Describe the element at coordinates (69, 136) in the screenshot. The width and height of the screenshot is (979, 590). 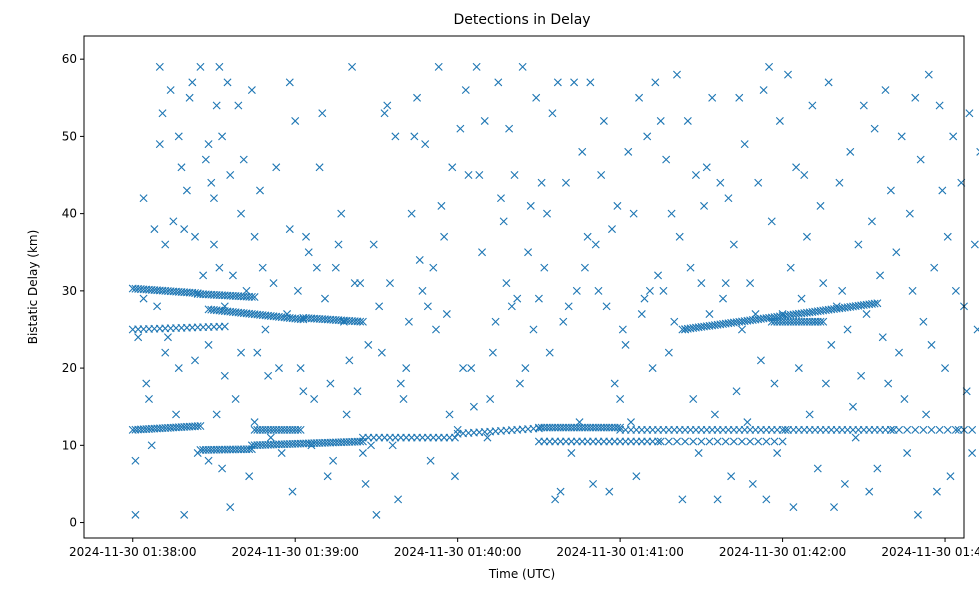
I see `y-tick-label: 50` at that location.